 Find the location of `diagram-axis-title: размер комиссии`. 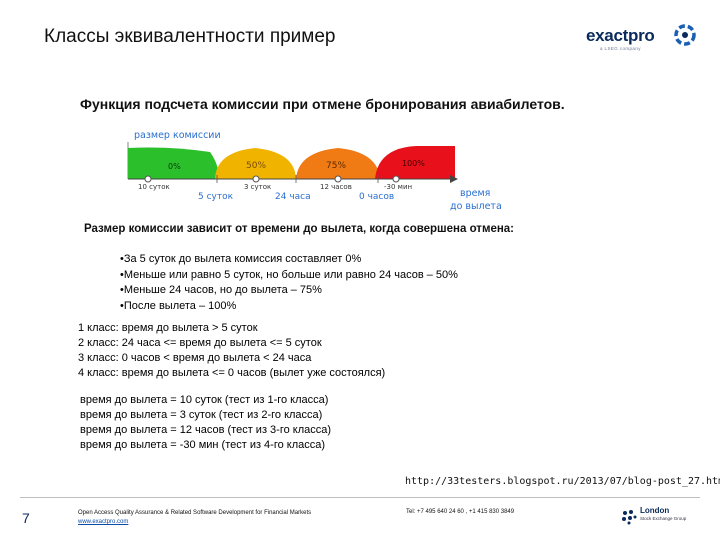

diagram-axis-title: размер комиссии is located at coordinates (177, 135).